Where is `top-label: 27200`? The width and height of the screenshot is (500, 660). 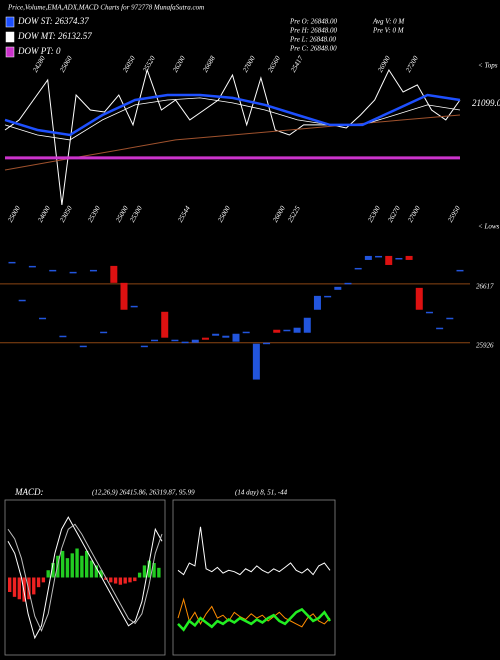
top-label: 27200 is located at coordinates (412, 64).